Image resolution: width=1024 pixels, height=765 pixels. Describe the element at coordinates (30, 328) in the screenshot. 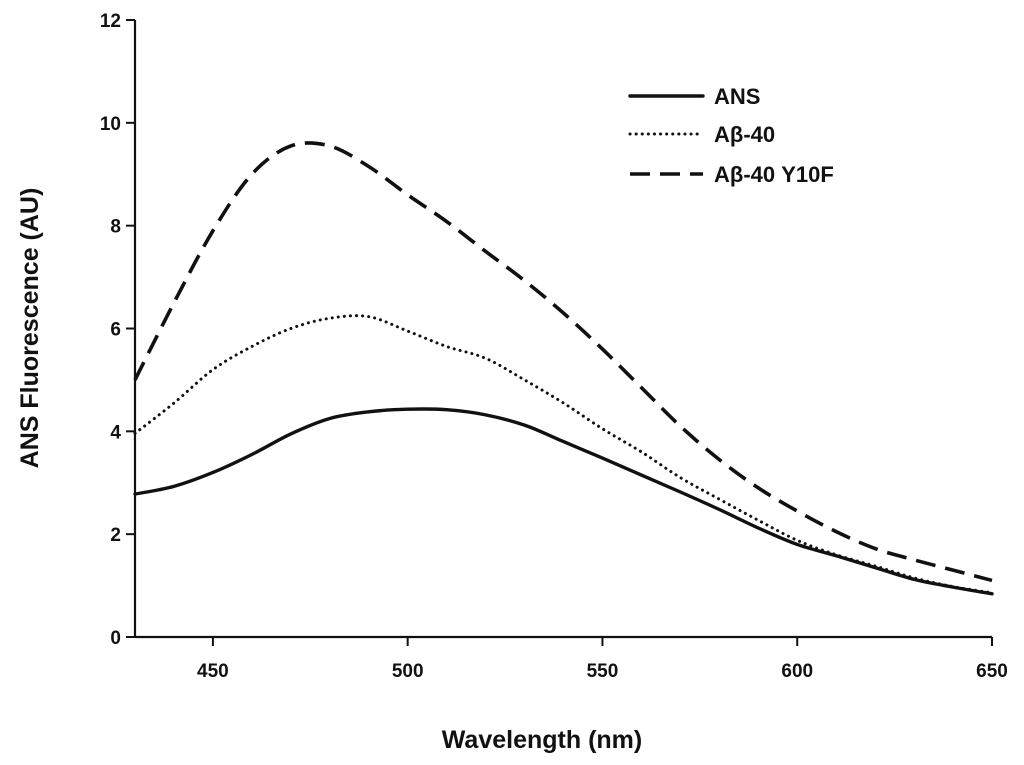

I see `y-axis-title: ANS Fluorescence (AU)` at that location.